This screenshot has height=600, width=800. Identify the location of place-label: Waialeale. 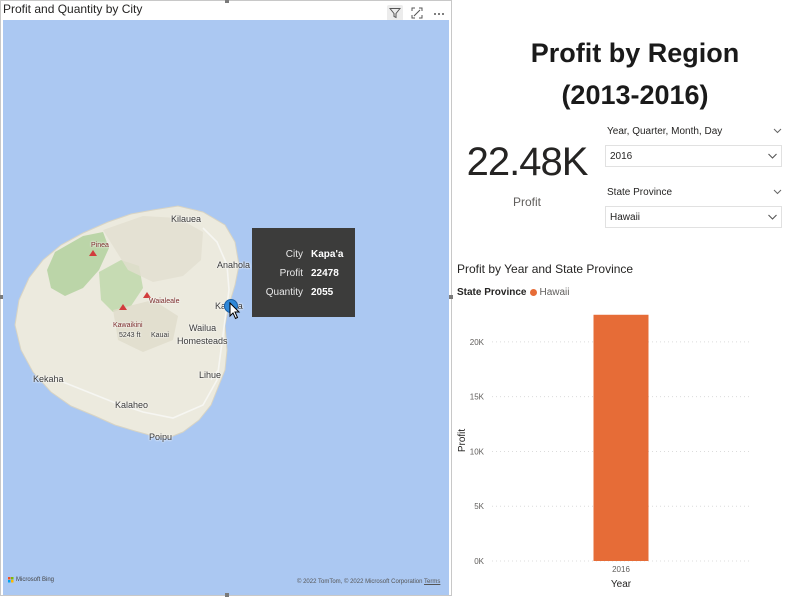
(164, 301).